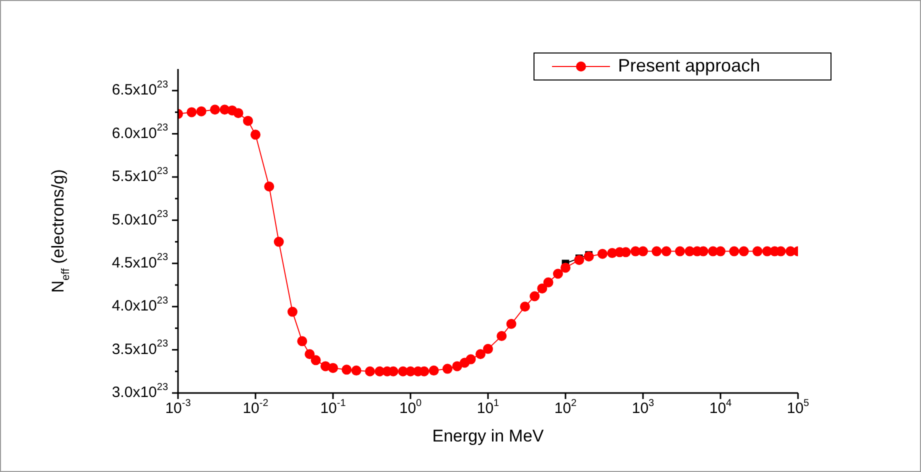 The width and height of the screenshot is (921, 472). I want to click on x-axis-title: Energy in MeV, so click(488, 436).